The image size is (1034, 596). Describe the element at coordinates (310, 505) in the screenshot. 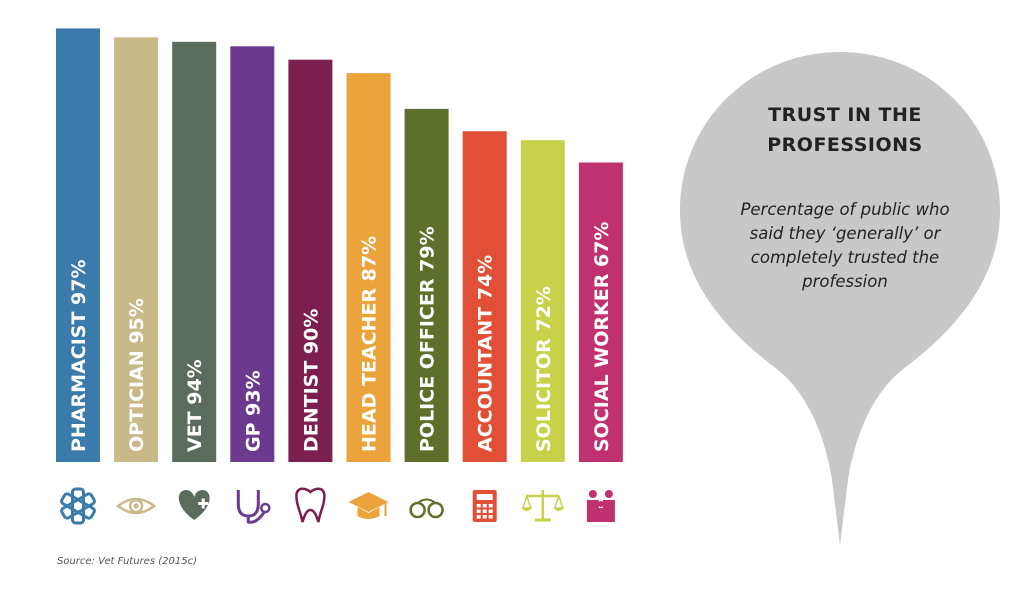

I see `tooth-icon` at that location.